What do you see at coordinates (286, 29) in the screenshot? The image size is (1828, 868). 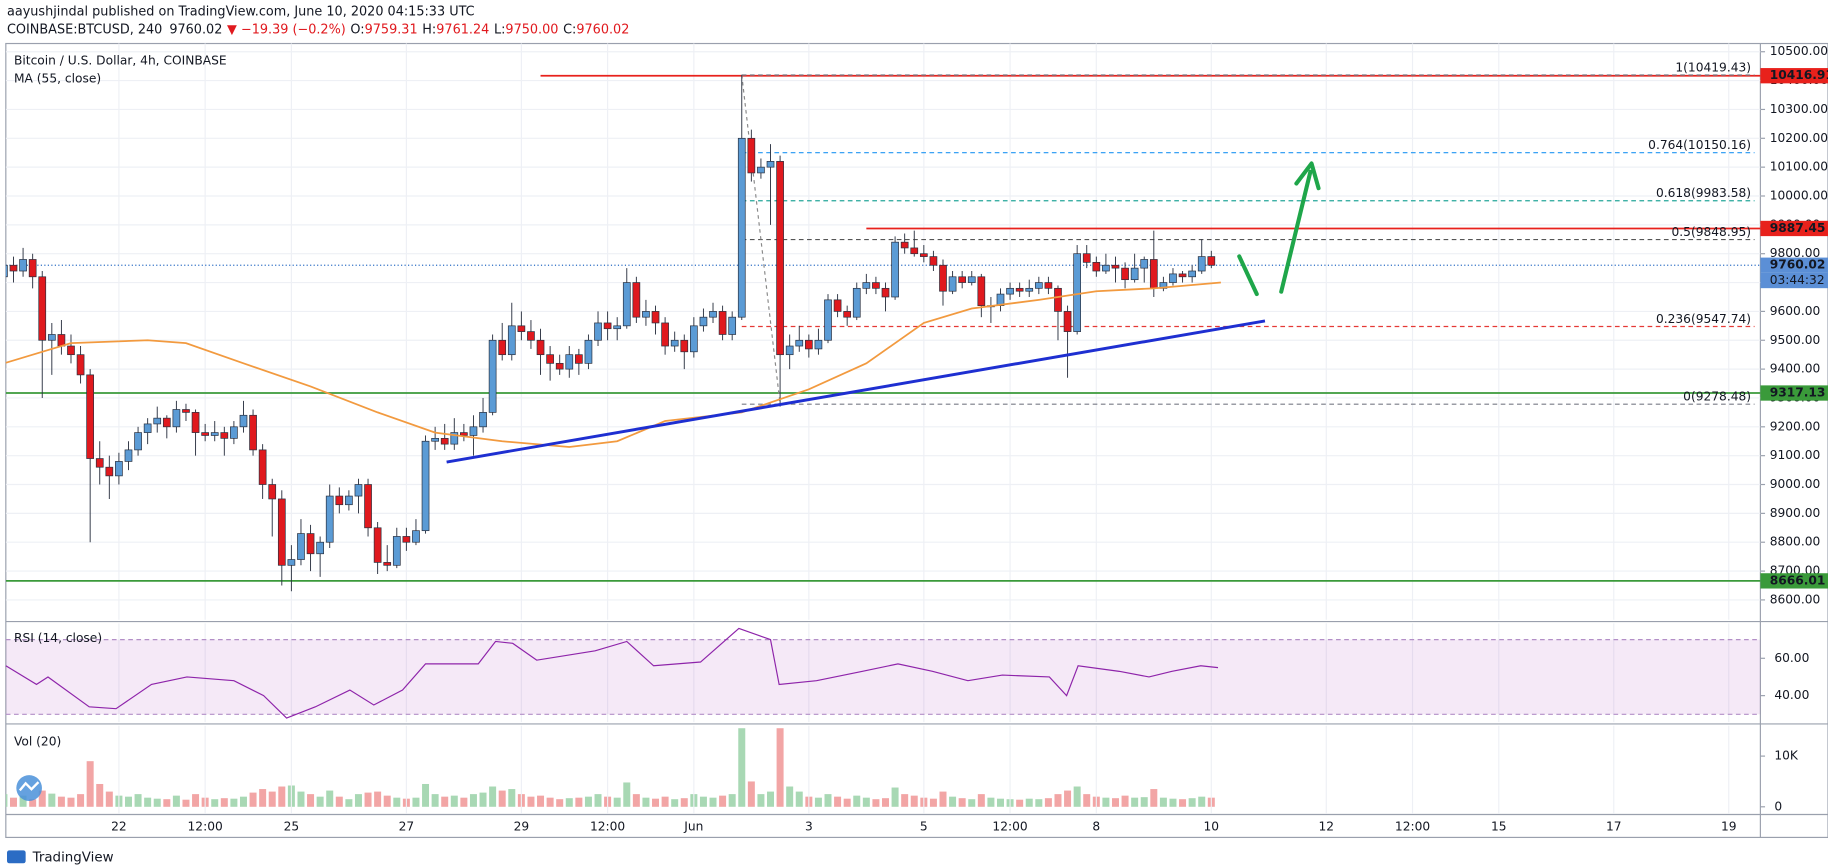 I see `change: ▼ −19.39 (−0.2%)` at bounding box center [286, 29].